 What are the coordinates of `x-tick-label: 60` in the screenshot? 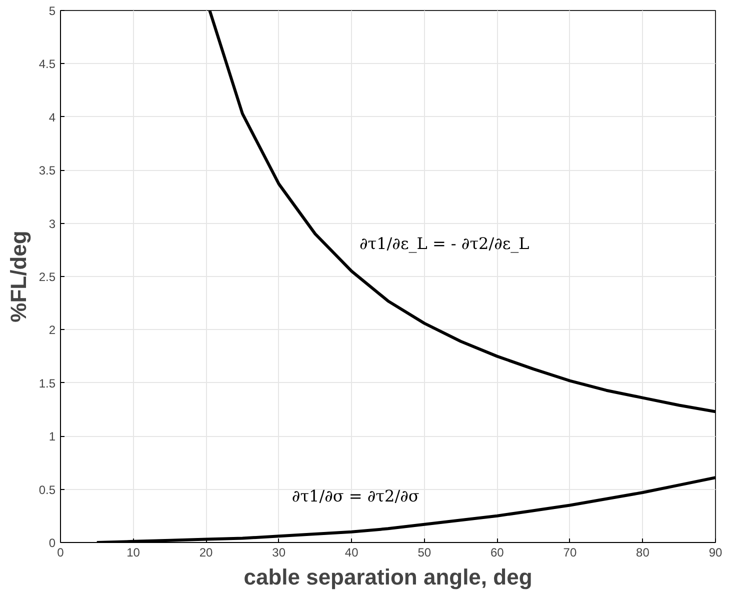 It's located at (497, 553).